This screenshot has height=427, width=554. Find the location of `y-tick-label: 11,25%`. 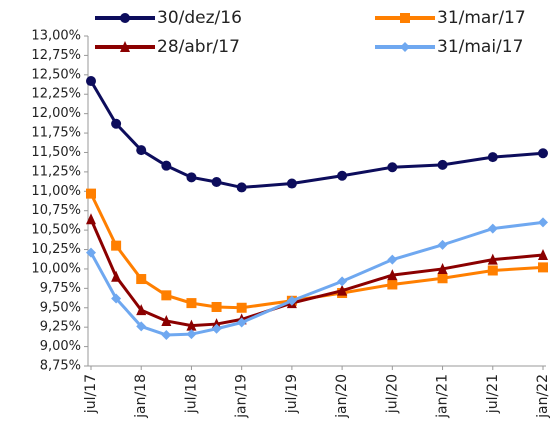

y-tick-label: 11,25% is located at coordinates (56, 171).